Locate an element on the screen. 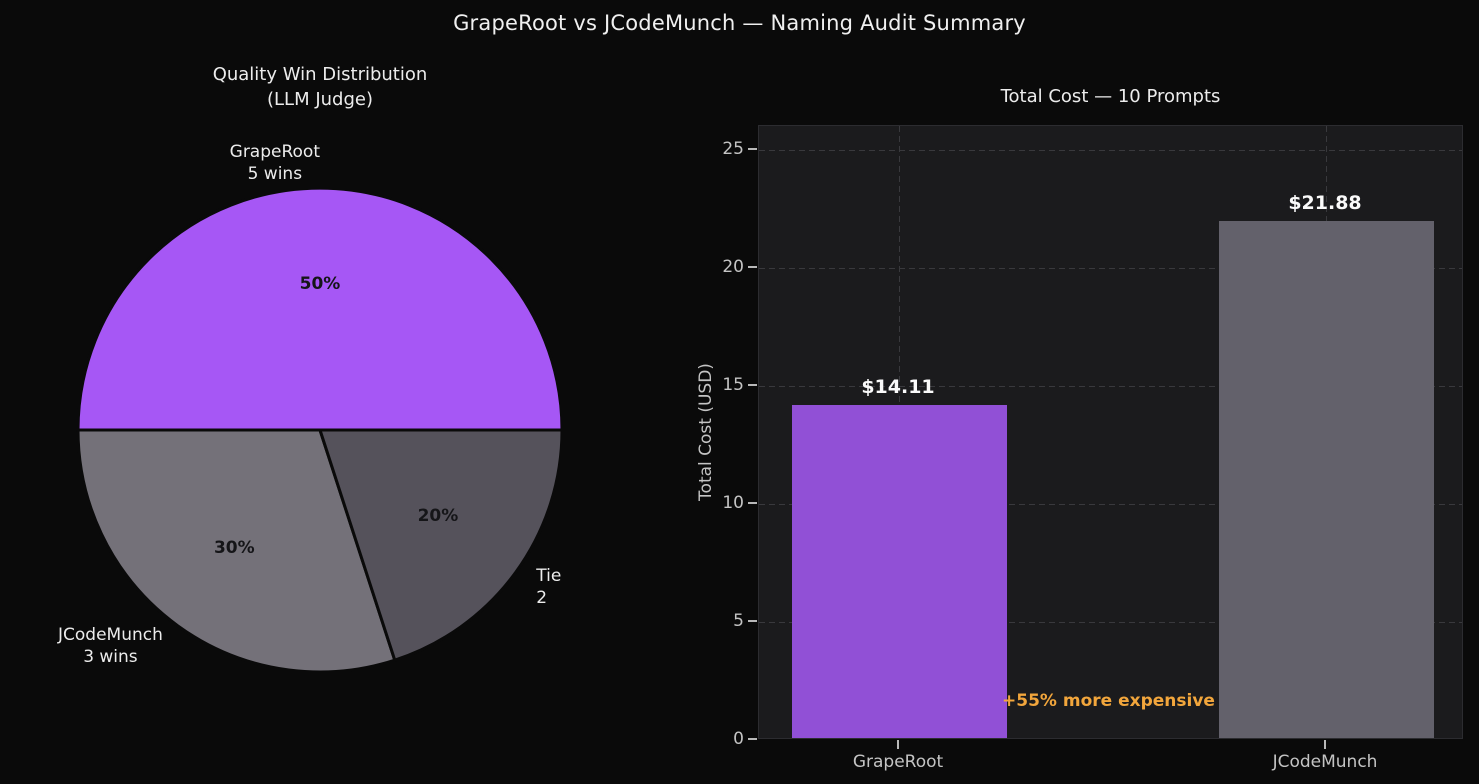 The height and width of the screenshot is (784, 1479). pie-slice-jcodemunch is located at coordinates (236, 551).